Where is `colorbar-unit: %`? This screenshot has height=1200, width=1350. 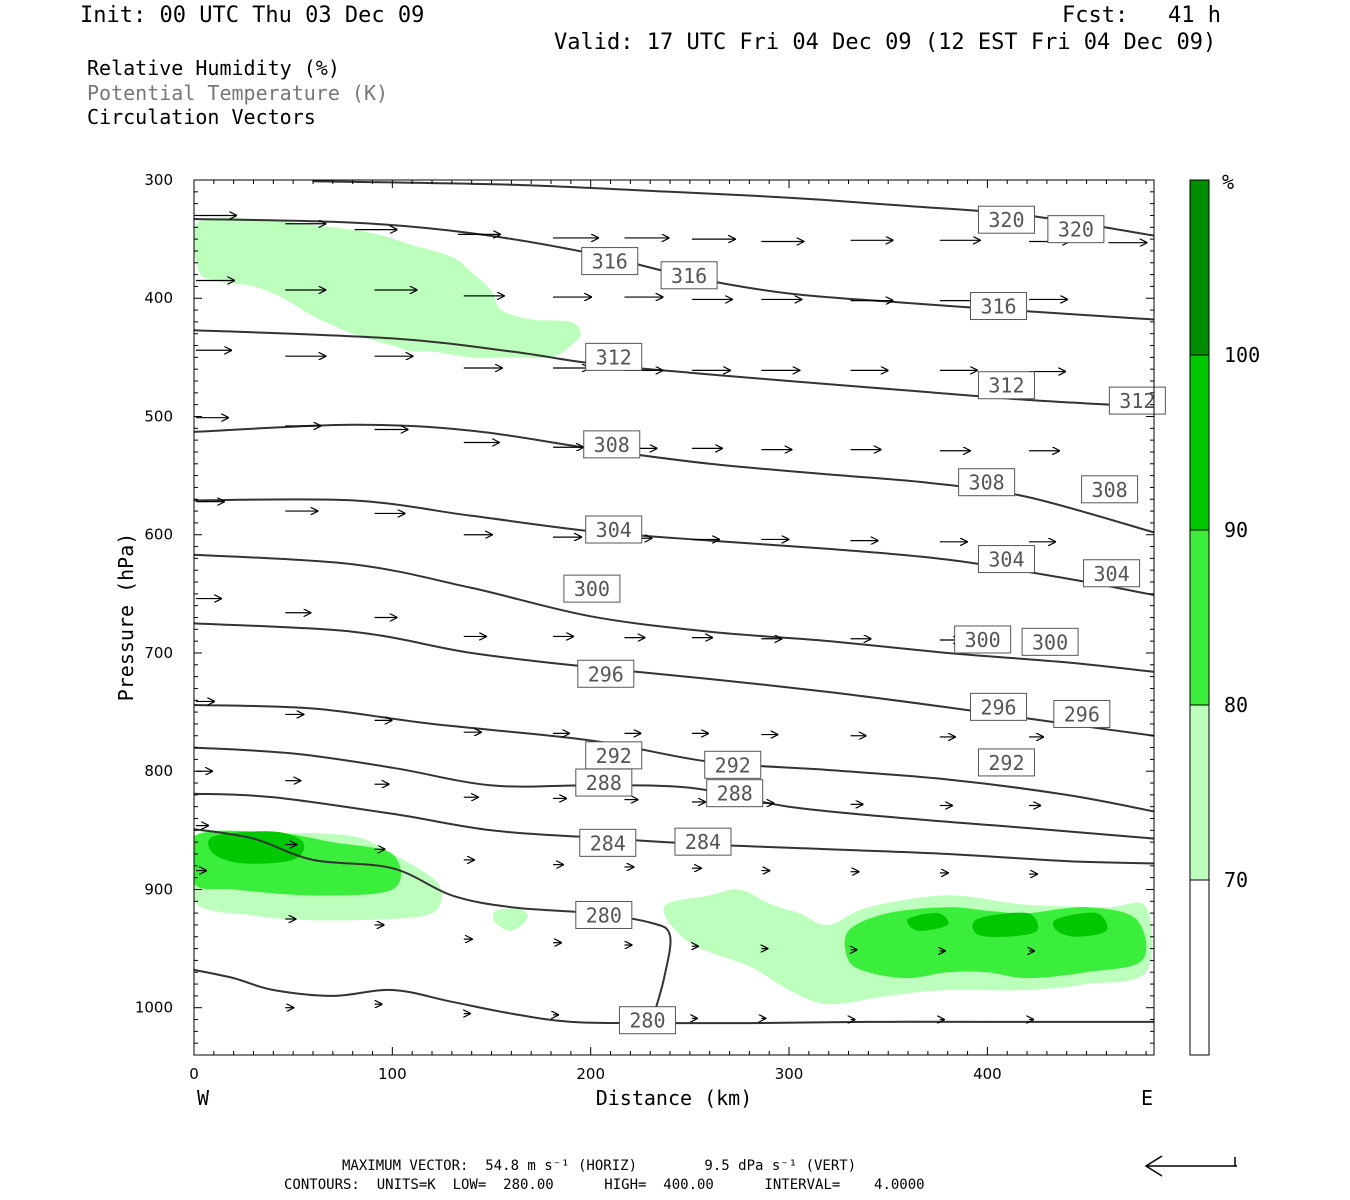 colorbar-unit: % is located at coordinates (1228, 182).